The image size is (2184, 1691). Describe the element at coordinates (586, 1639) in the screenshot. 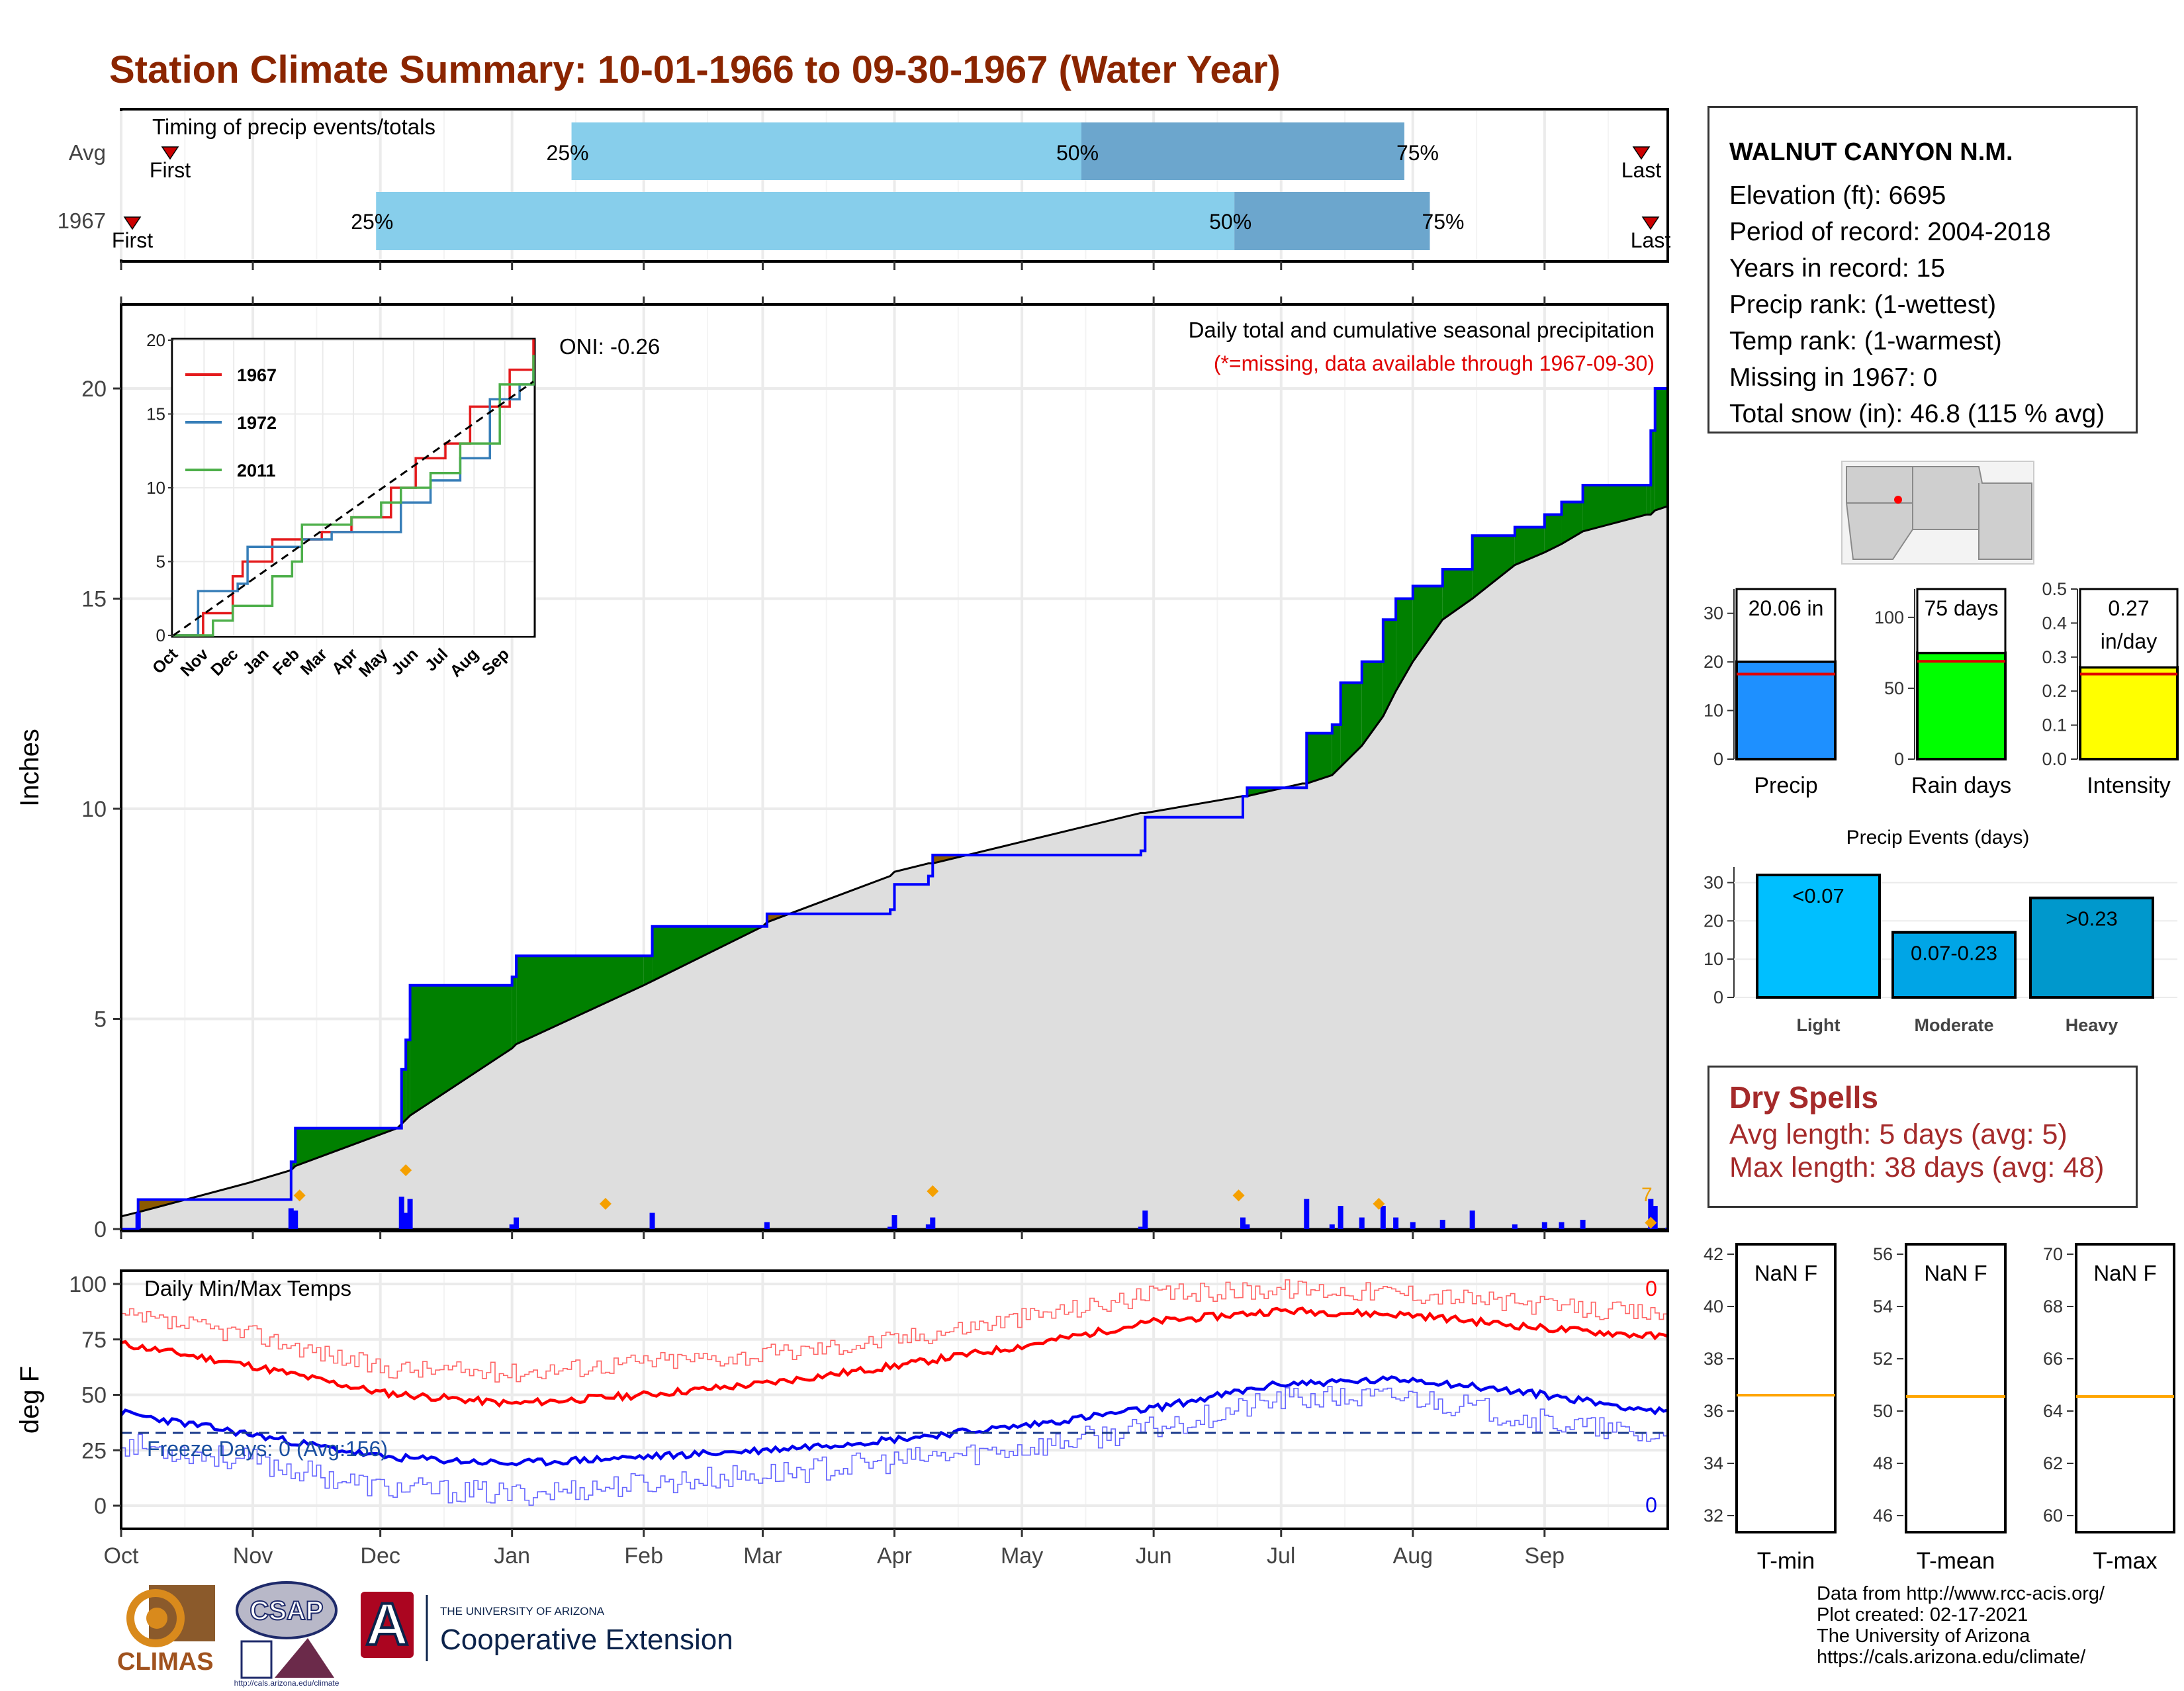

I see `ua-bottom-text: Cooperative Extension` at that location.